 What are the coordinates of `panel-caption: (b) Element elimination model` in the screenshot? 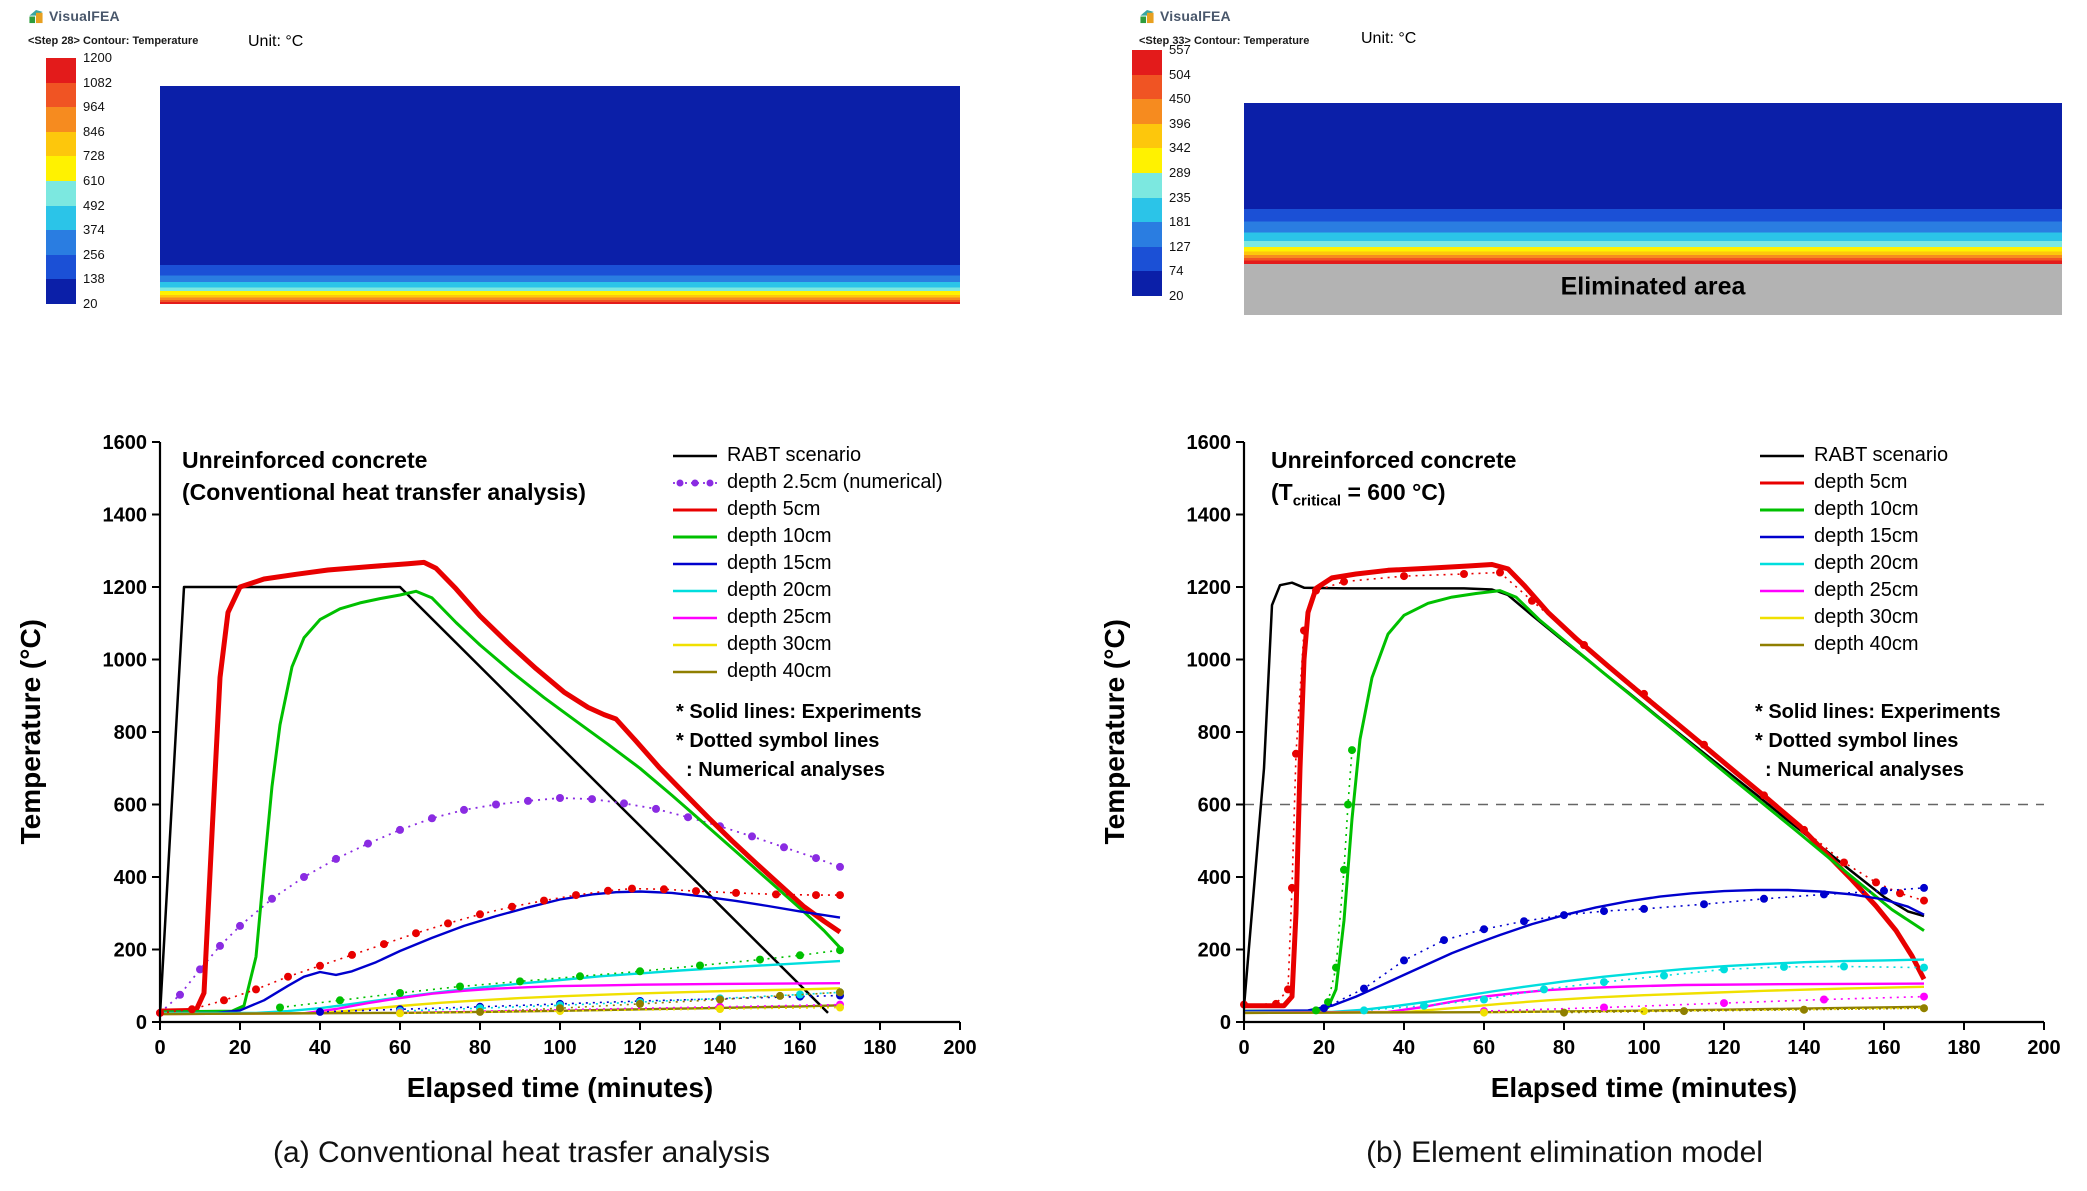 It's located at (1564, 1153).